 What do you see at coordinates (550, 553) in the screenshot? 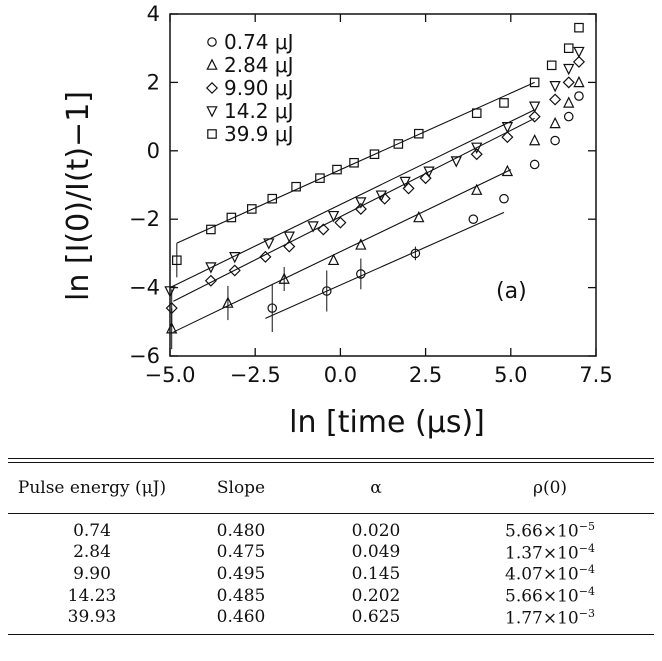
I see `cell-rho: 1.37×10−4` at bounding box center [550, 553].